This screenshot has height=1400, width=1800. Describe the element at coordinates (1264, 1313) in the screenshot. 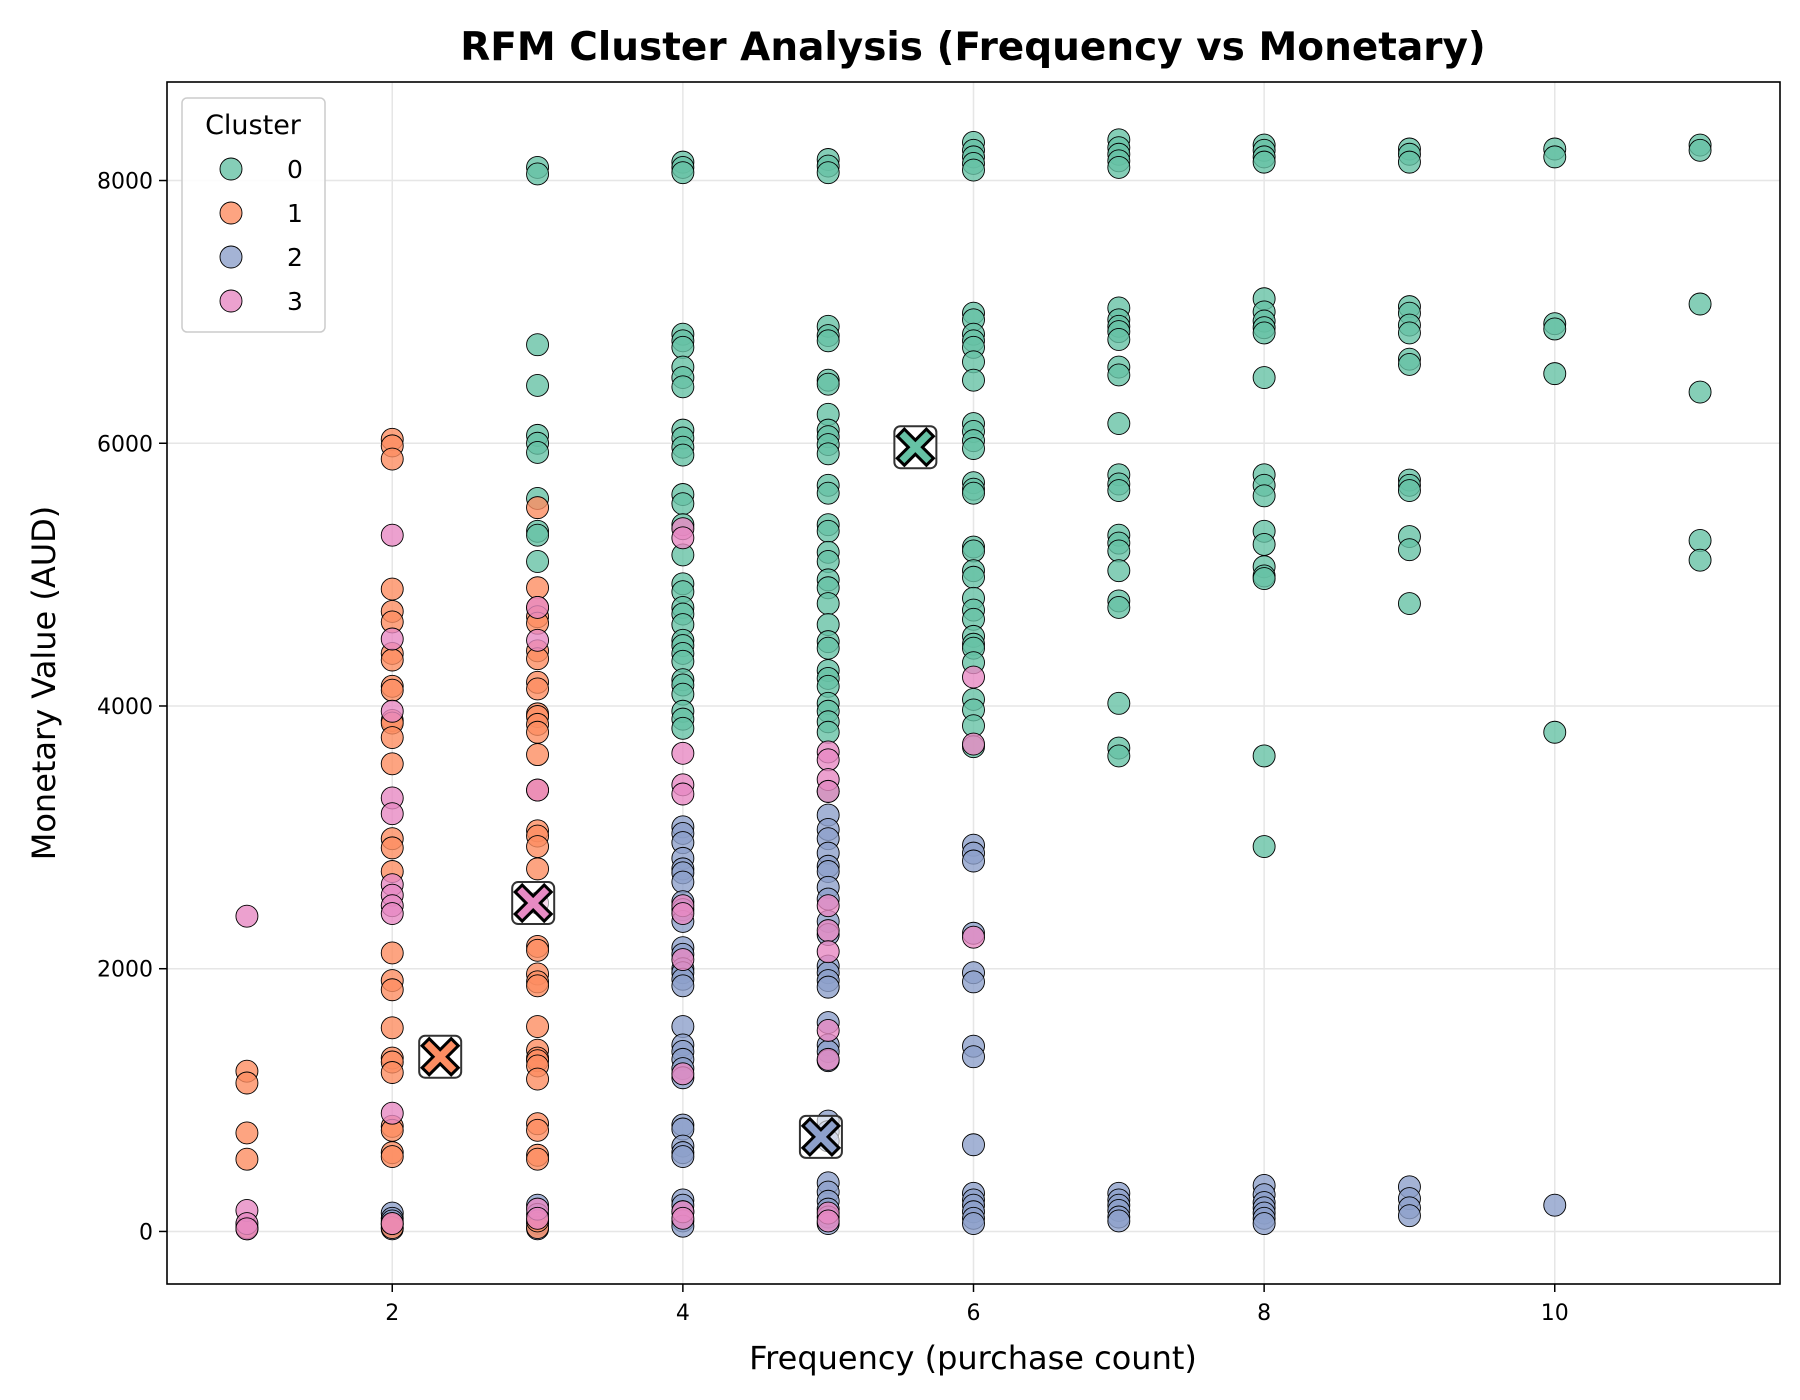

I see `x-tick-label: 8` at that location.